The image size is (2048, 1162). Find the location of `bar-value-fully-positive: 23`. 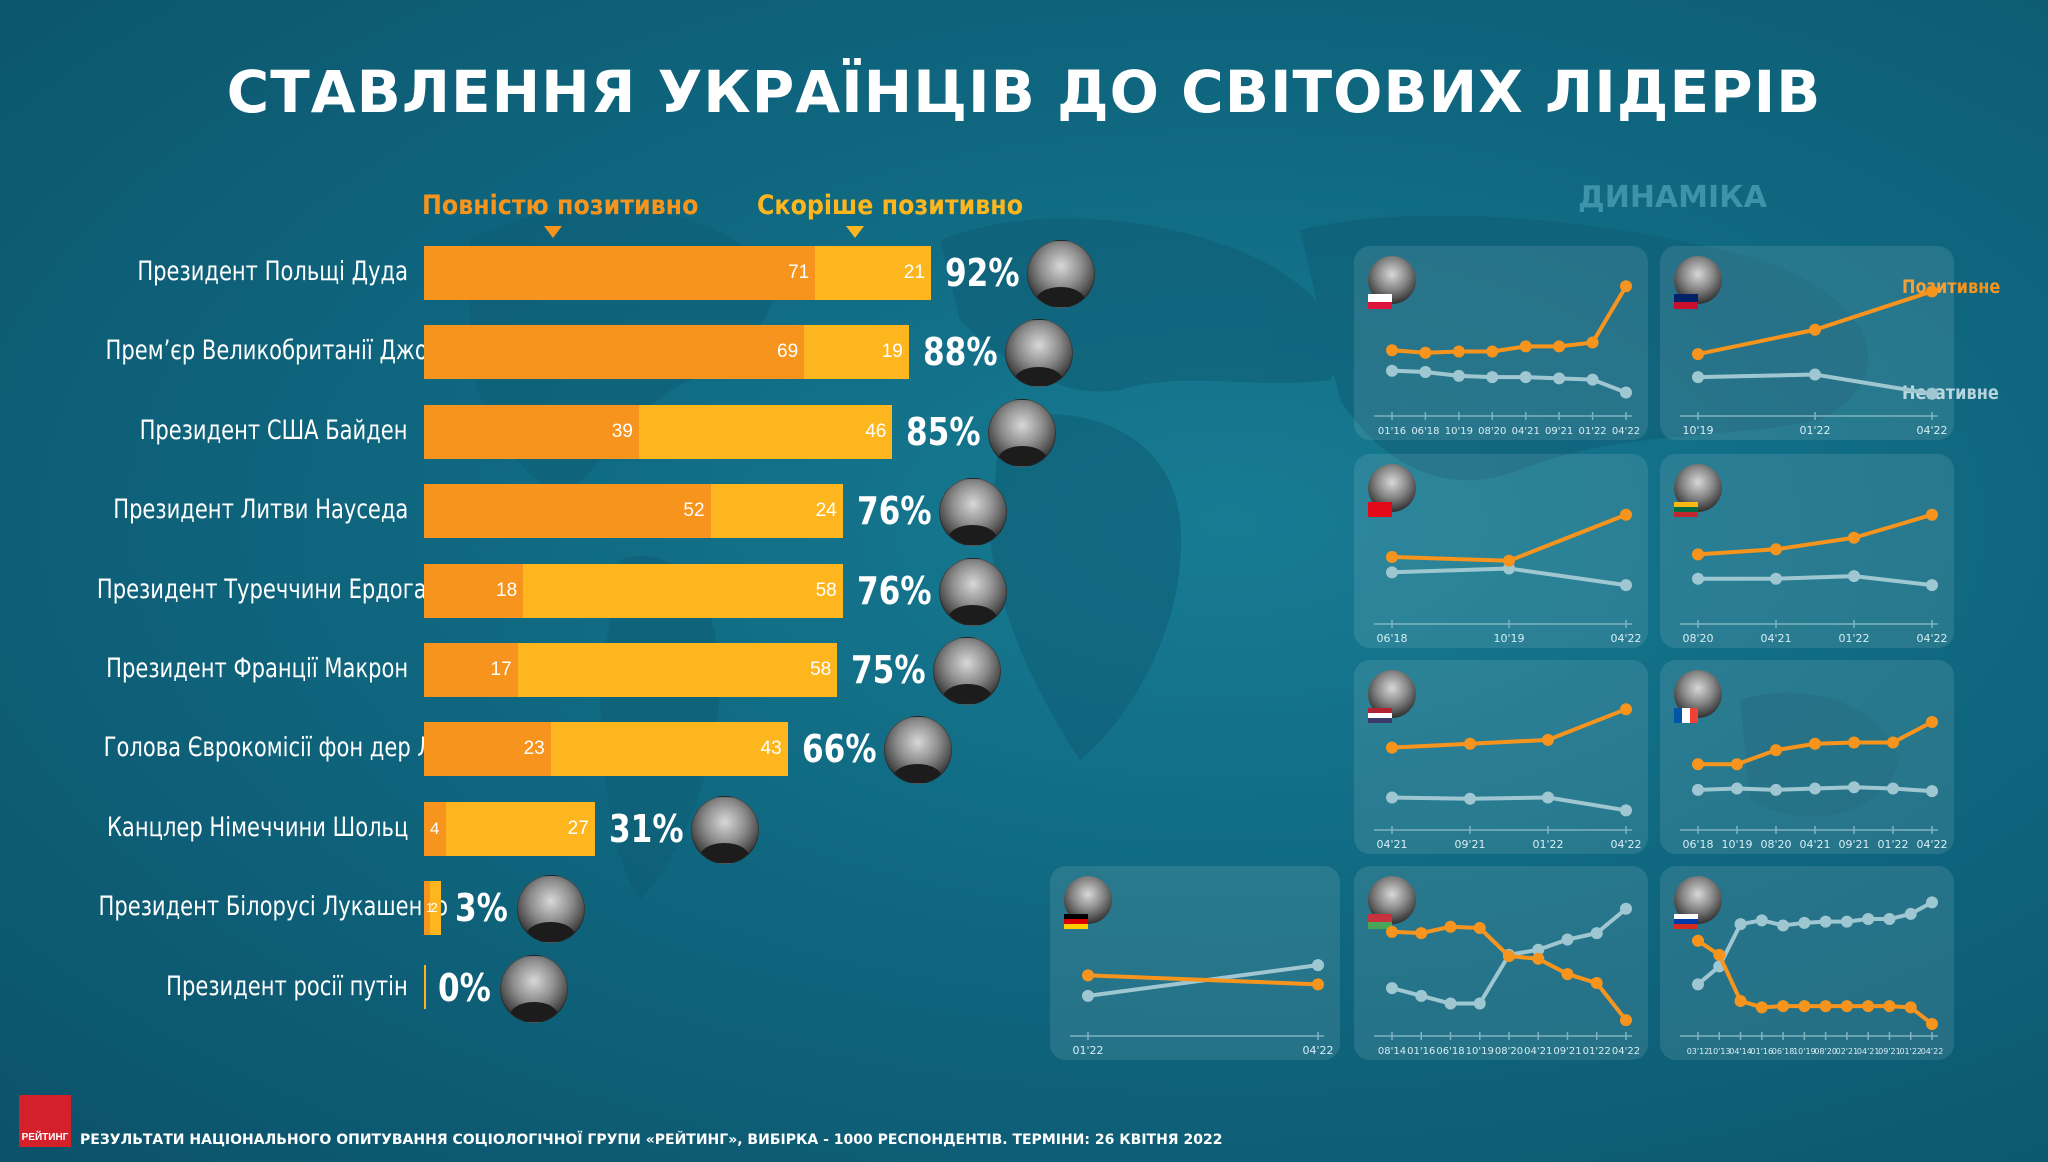

bar-value-fully-positive: 23 is located at coordinates (534, 749).